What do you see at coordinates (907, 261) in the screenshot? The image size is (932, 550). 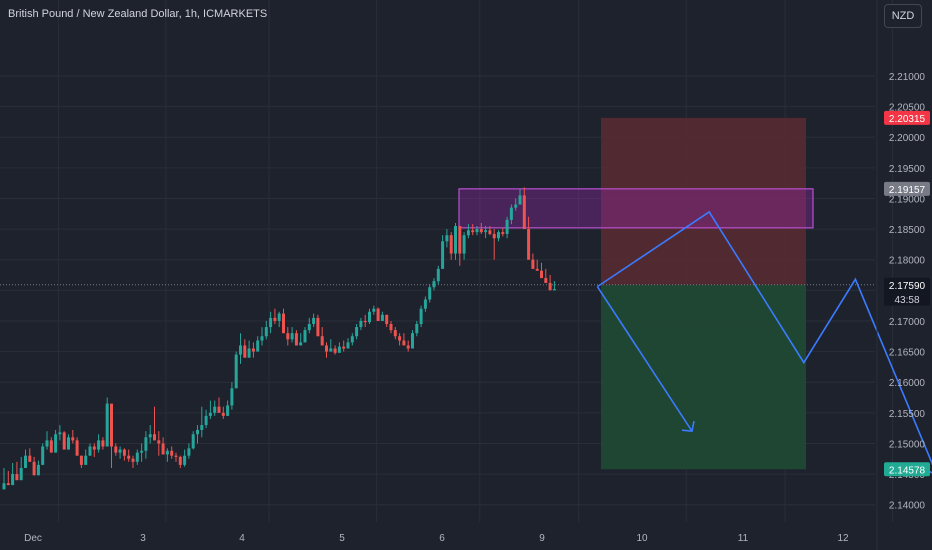 I see `y-tick-label: 2.18000` at bounding box center [907, 261].